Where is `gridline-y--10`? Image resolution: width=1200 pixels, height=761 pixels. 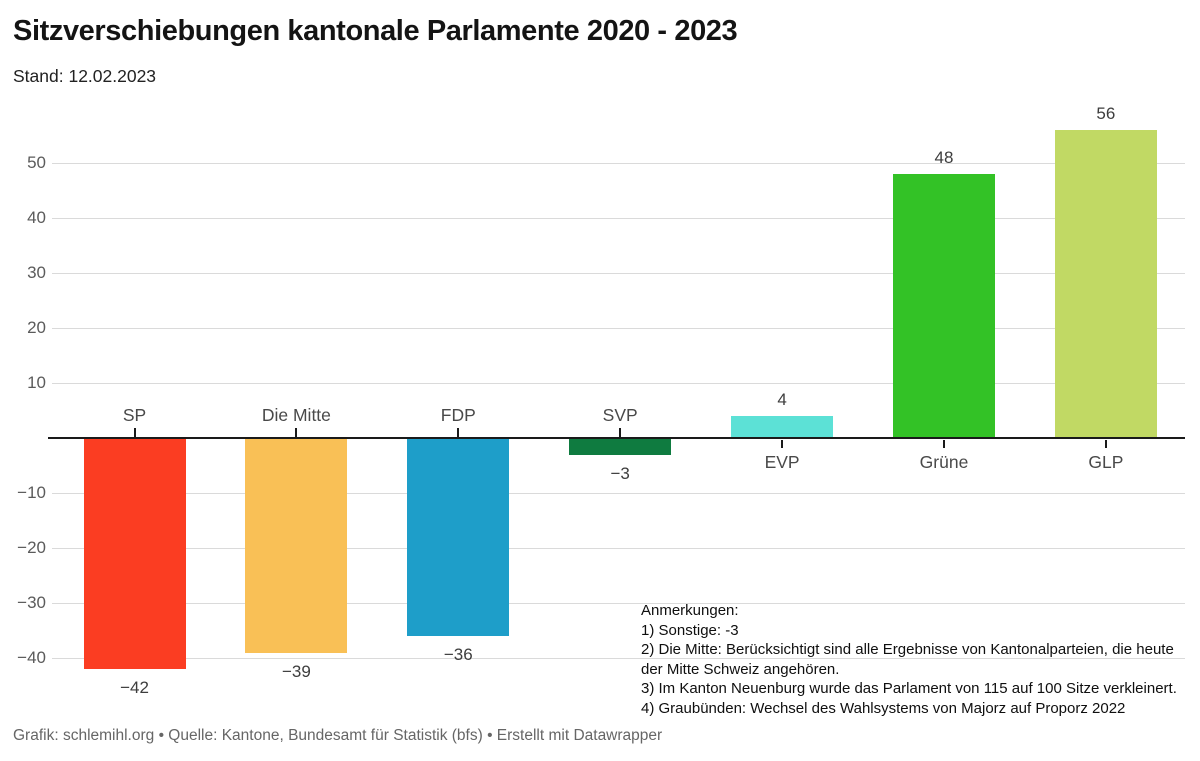
gridline-y--10 is located at coordinates (618, 493).